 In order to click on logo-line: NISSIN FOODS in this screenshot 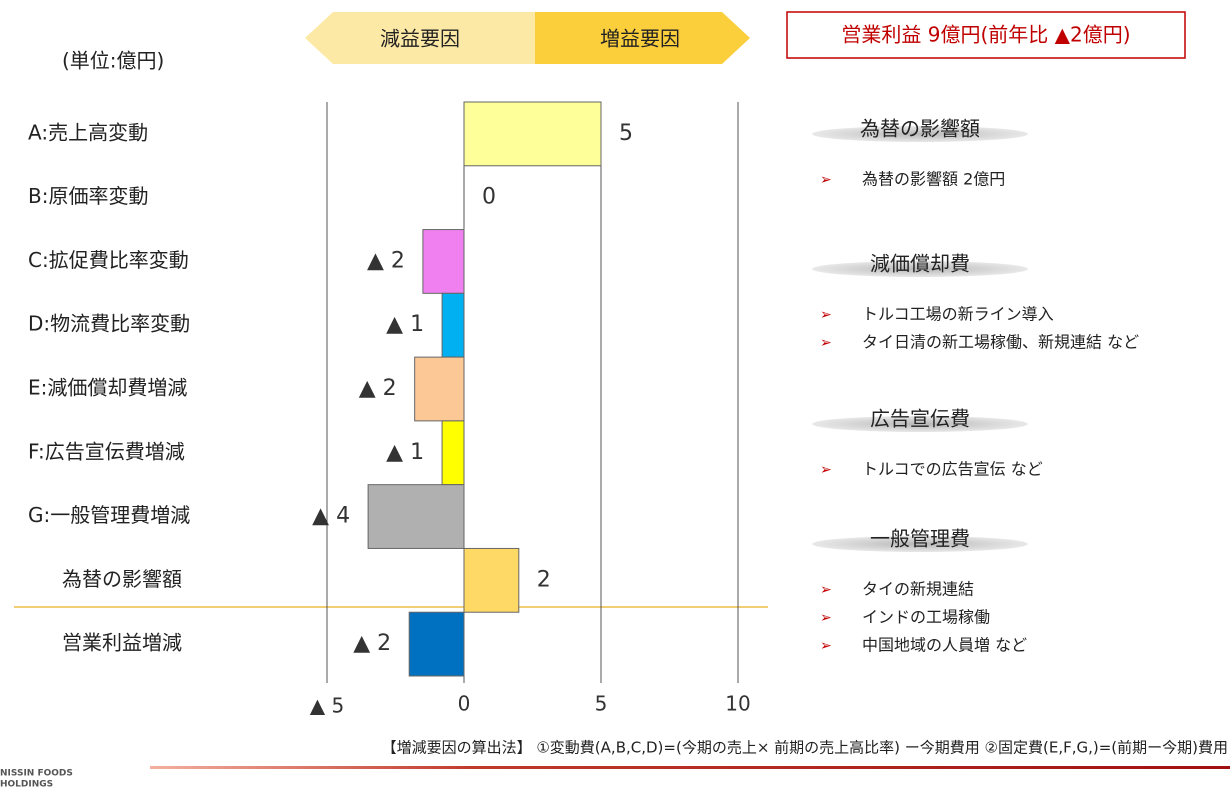, I will do `click(36, 774)`.